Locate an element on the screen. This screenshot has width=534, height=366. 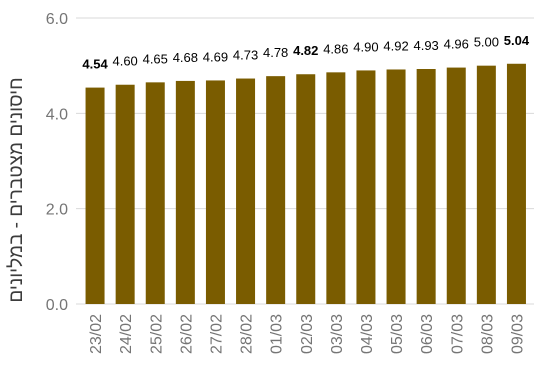
x-tick-label: 09/03 is located at coordinates (517, 334).